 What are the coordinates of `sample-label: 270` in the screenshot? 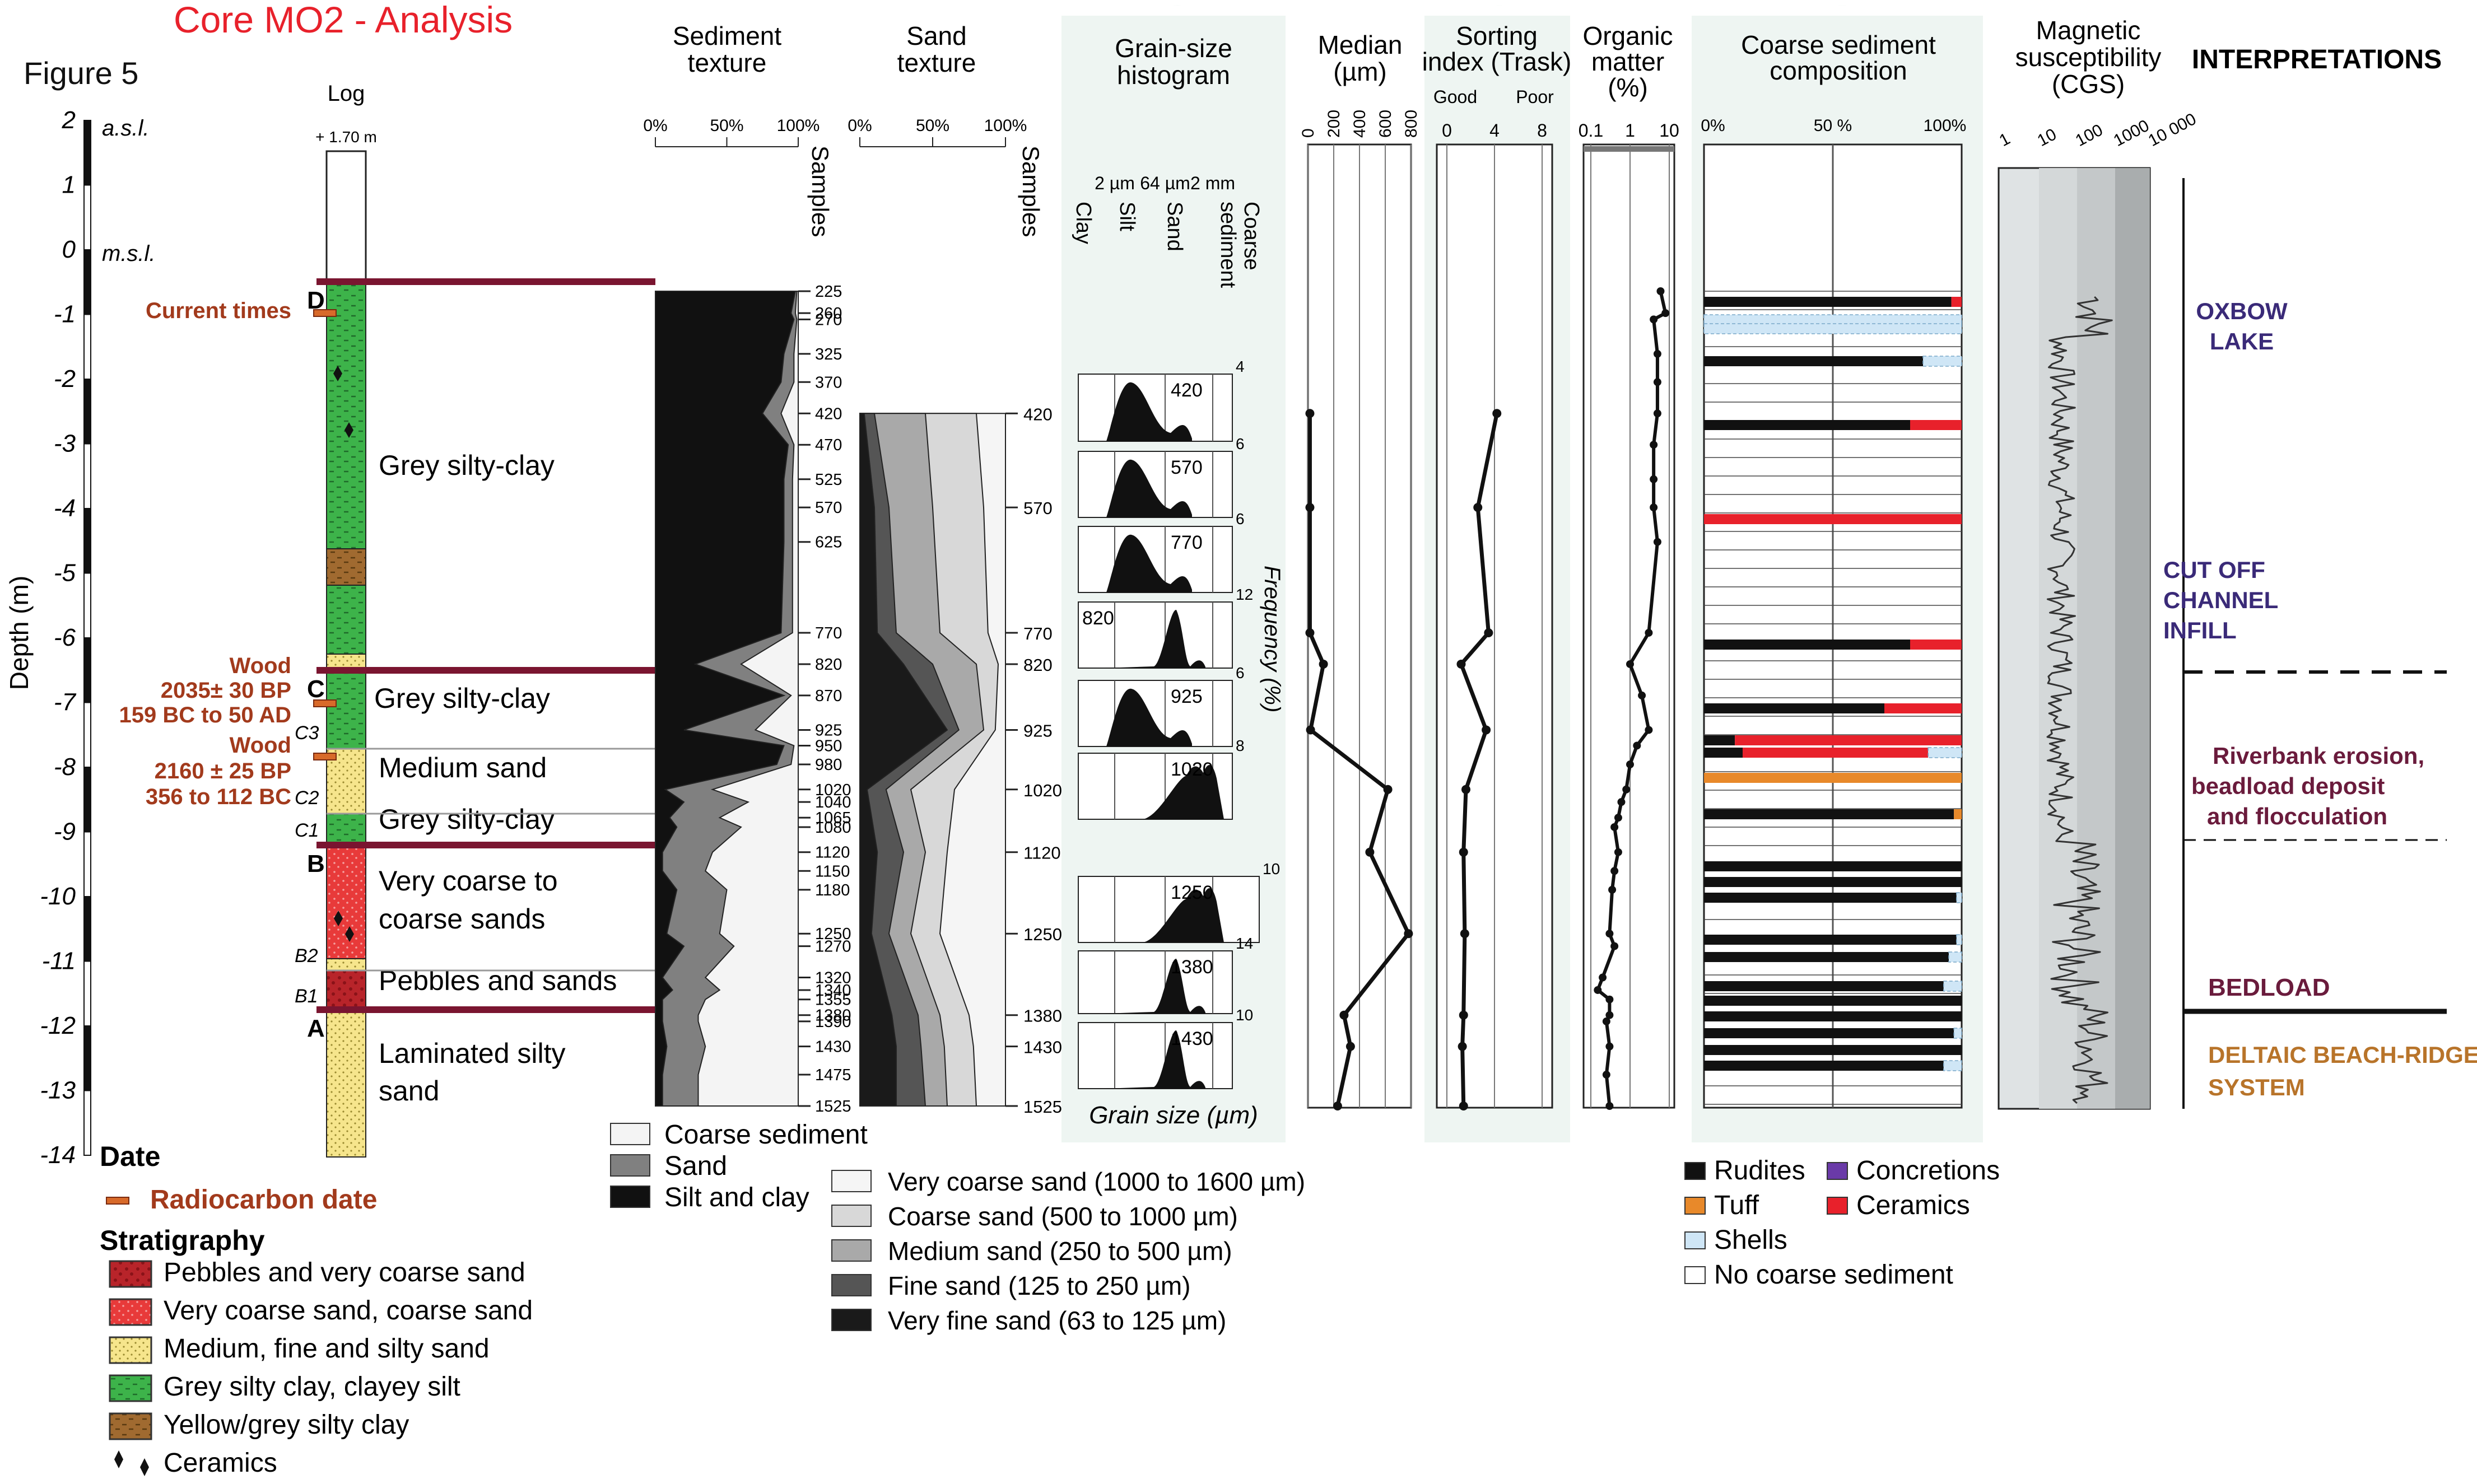 It's located at (828, 320).